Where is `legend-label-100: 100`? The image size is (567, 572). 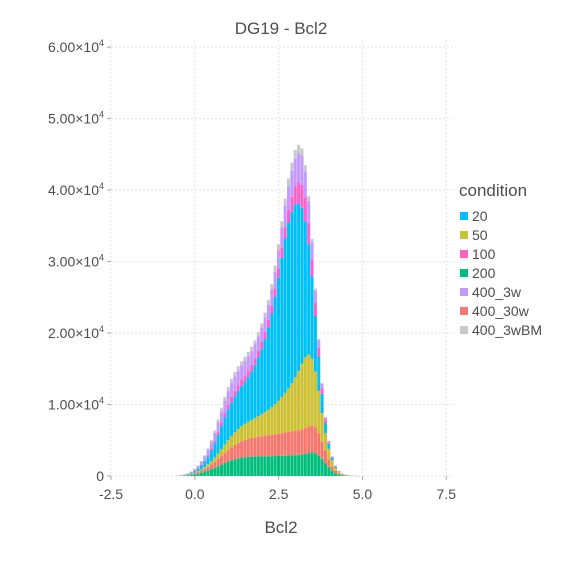 legend-label-100: 100 is located at coordinates (484, 254).